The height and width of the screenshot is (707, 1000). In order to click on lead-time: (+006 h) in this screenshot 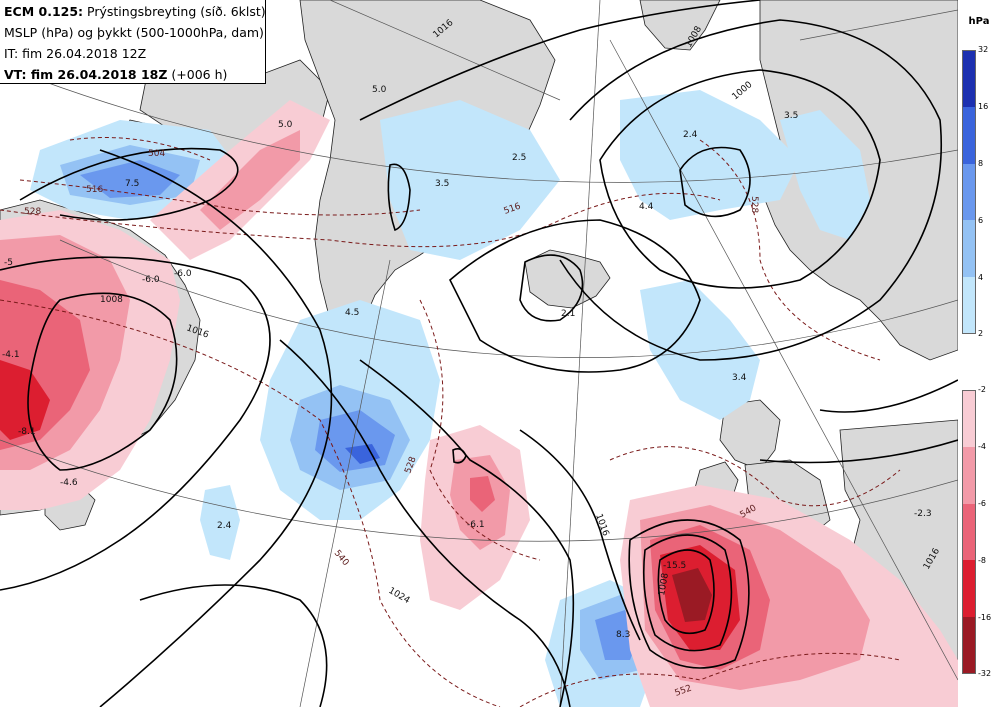, I will do `click(199, 74)`.